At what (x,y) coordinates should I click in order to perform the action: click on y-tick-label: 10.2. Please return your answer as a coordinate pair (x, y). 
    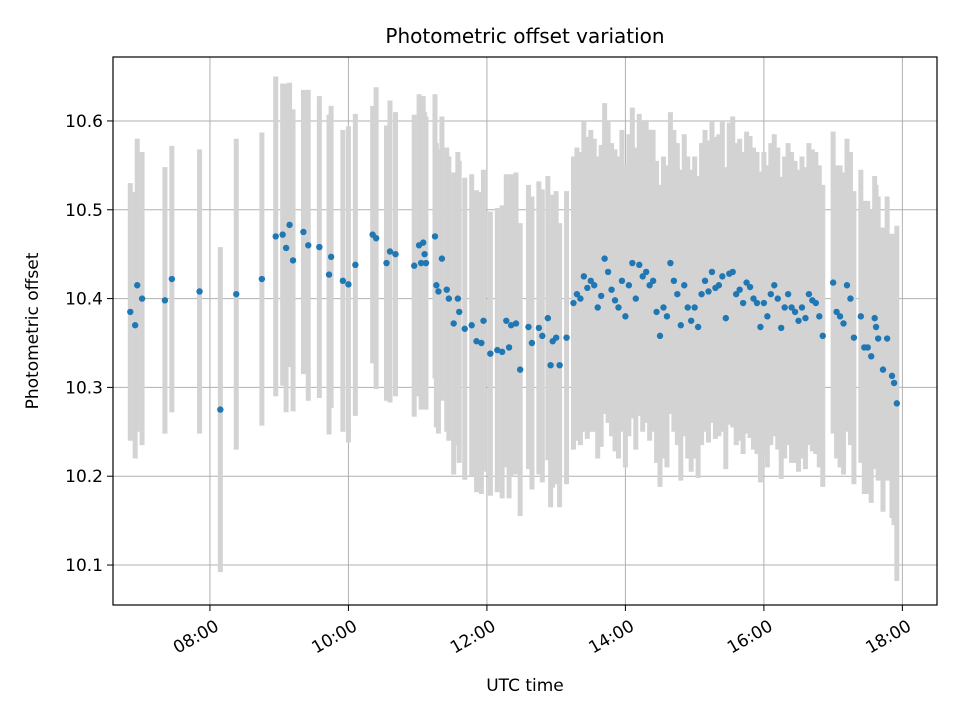
    Looking at the image, I should click on (84, 477).